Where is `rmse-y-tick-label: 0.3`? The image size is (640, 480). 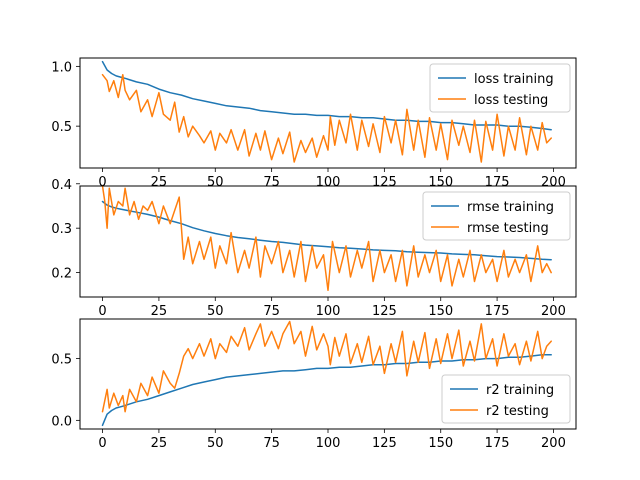
rmse-y-tick-label: 0.3 is located at coordinates (61, 229).